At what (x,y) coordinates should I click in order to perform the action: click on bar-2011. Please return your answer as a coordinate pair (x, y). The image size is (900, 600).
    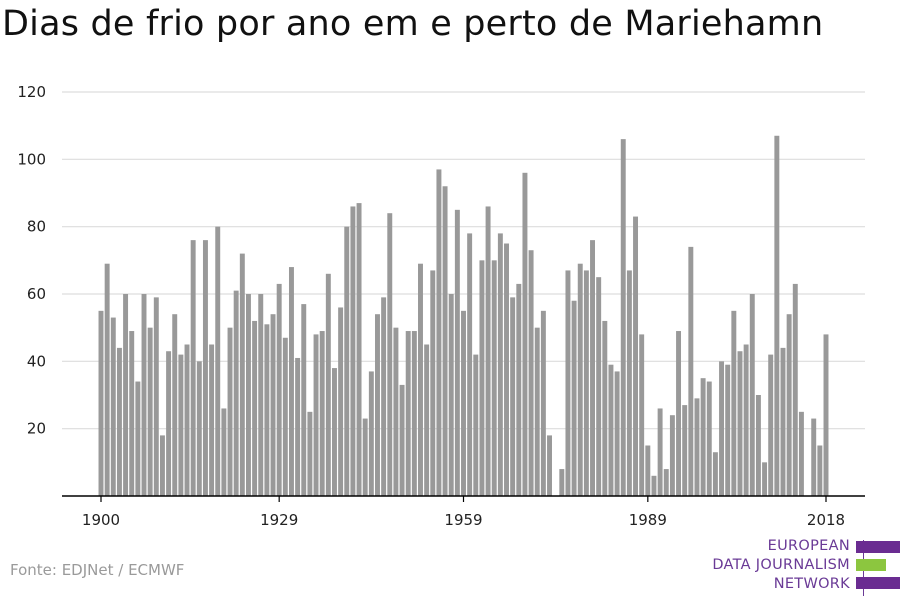
    Looking at the image, I should click on (783, 421).